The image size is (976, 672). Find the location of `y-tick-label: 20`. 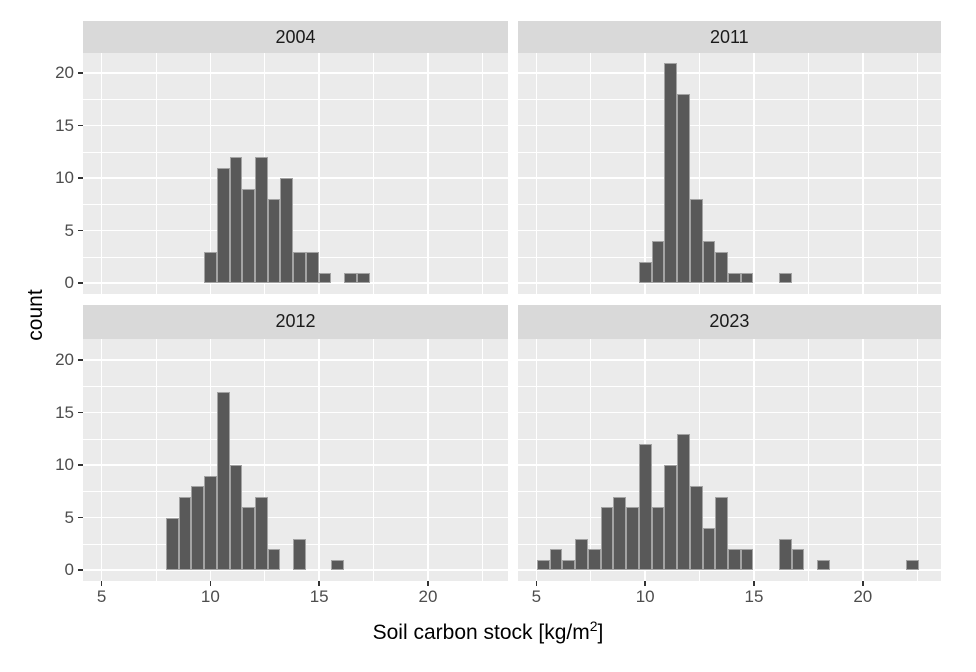

y-tick-label: 20 is located at coordinates (64, 73).